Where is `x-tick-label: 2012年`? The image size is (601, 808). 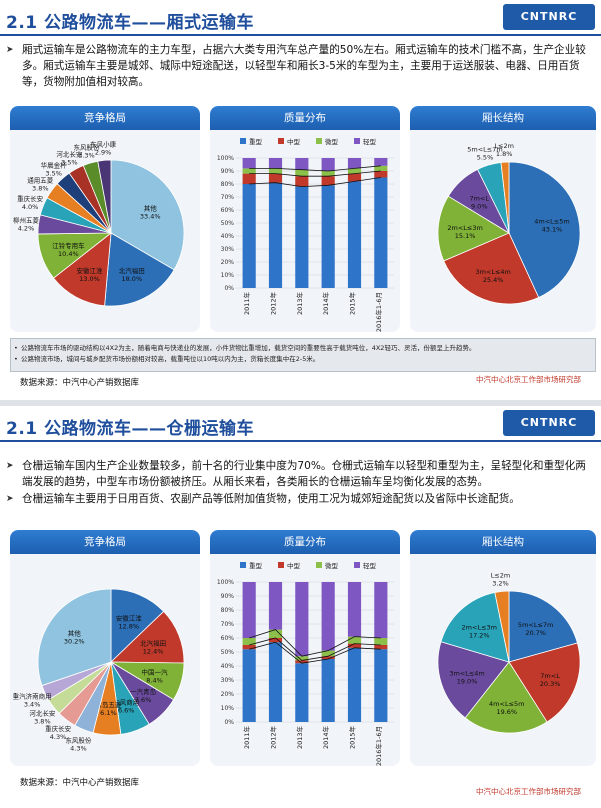
x-tick-label: 2012年 is located at coordinates (273, 738).